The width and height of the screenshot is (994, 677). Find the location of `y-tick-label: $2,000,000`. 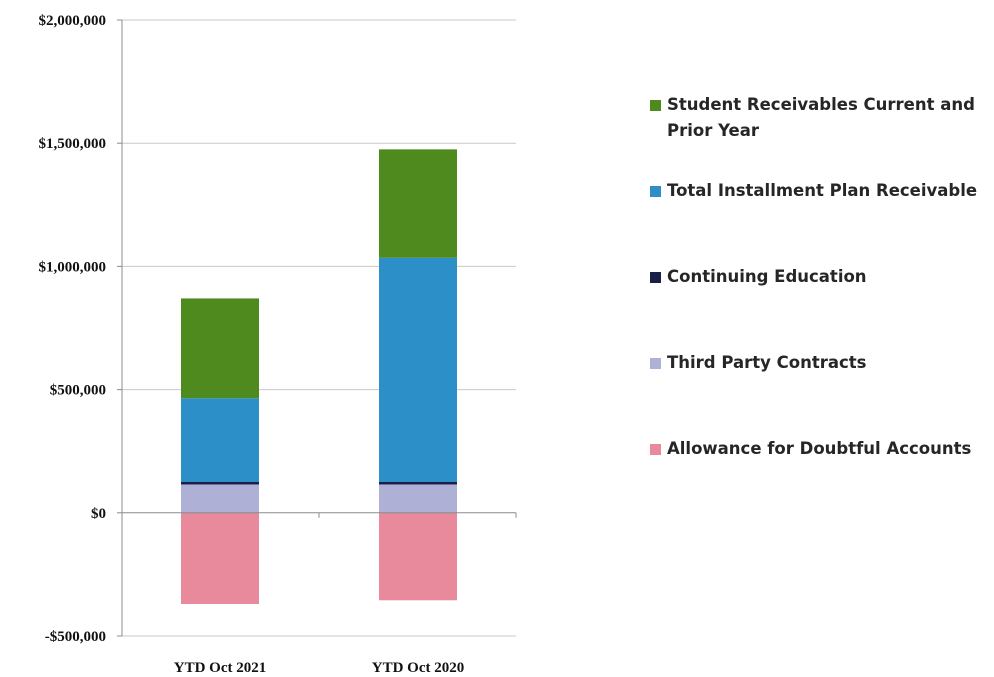

y-tick-label: $2,000,000 is located at coordinates (73, 21).